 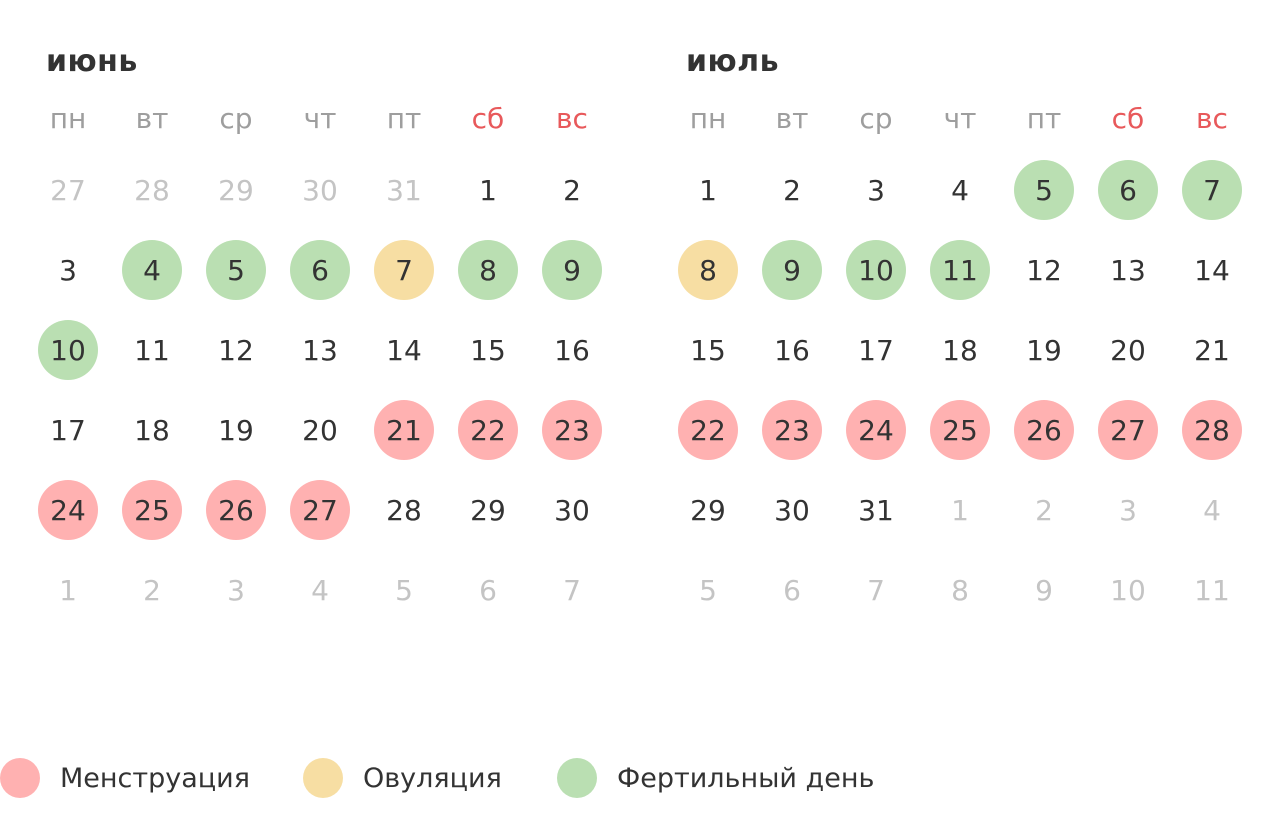 I want to click on calendar-day: 21, so click(x=1212, y=350).